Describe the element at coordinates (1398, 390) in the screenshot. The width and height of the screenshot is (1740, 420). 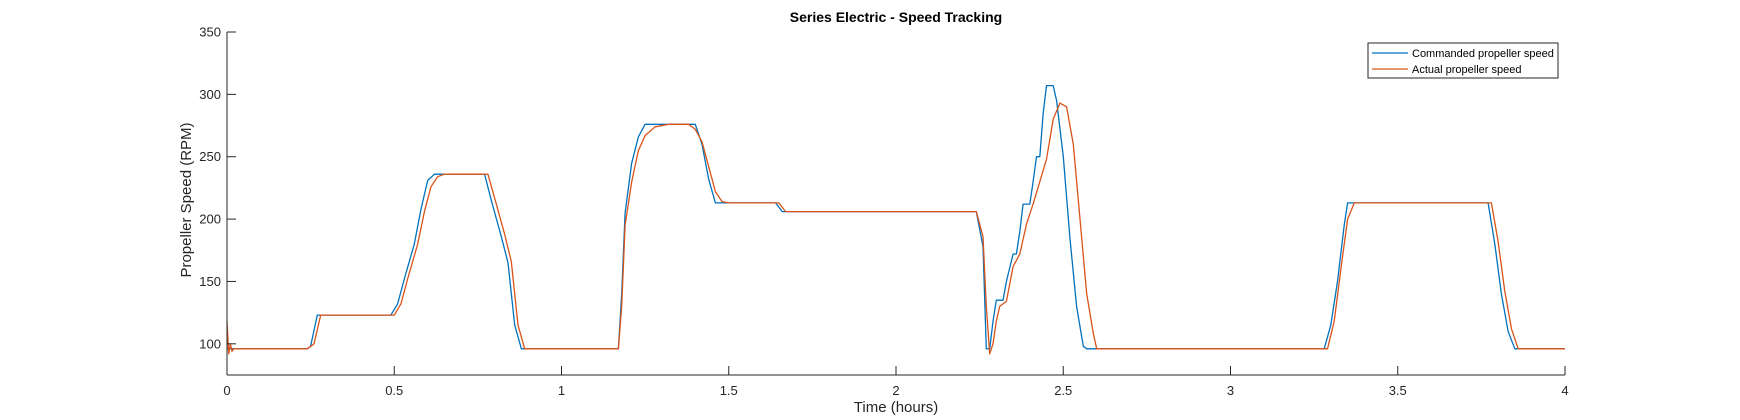
I see `x-tick-label: 3.5` at that location.